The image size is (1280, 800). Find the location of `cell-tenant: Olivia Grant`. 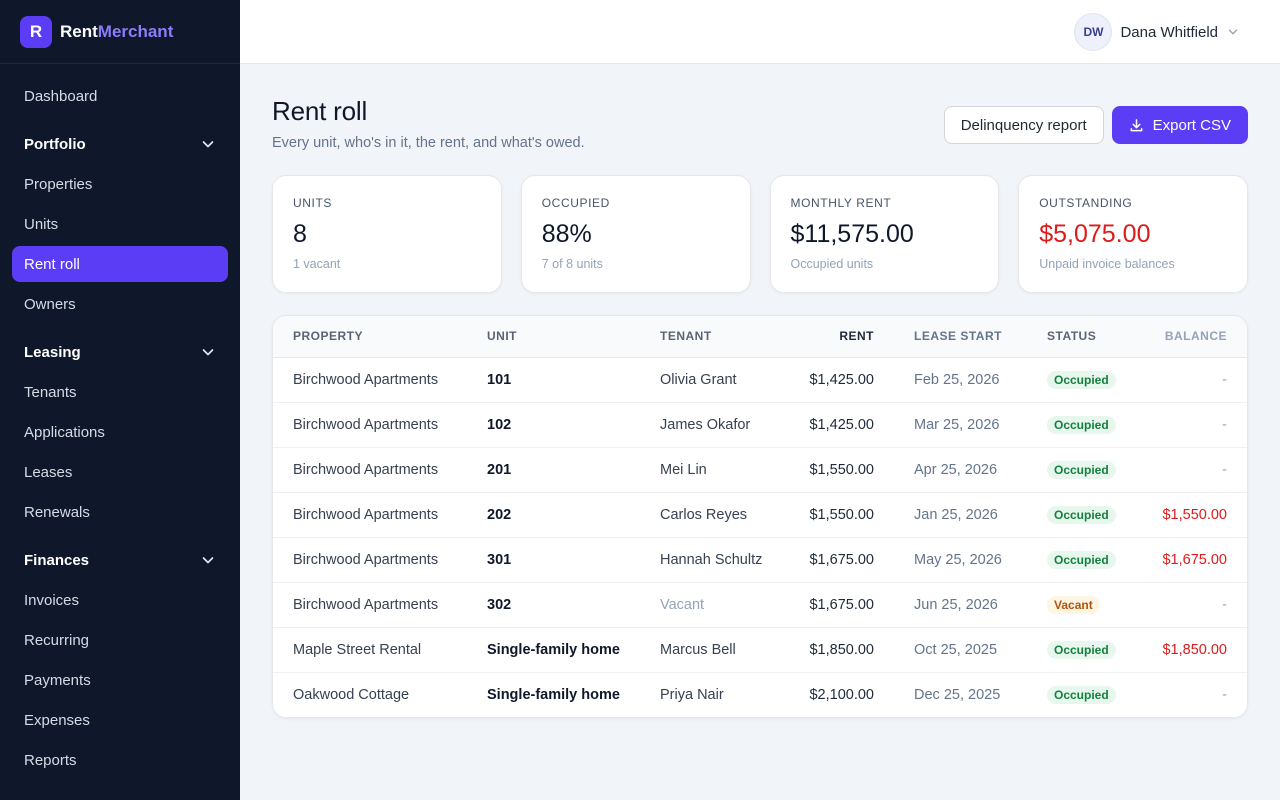

cell-tenant: Olivia Grant is located at coordinates (725, 380).